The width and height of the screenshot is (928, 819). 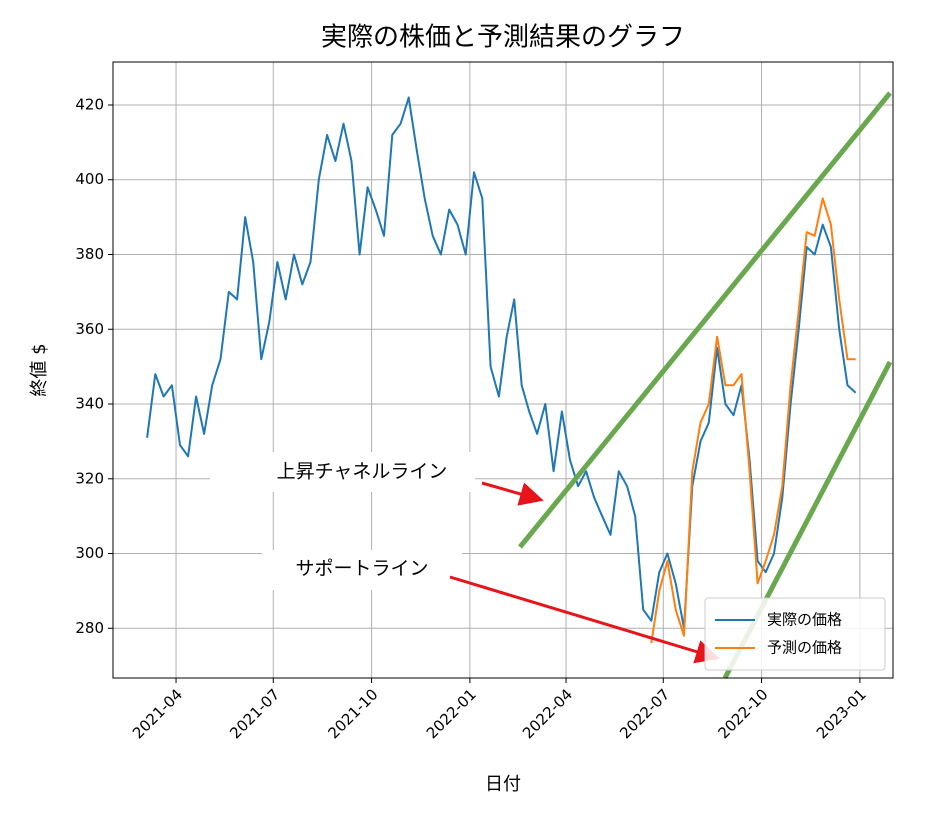 I want to click on annotation: 上昇チャネルライン, so click(x=362, y=472).